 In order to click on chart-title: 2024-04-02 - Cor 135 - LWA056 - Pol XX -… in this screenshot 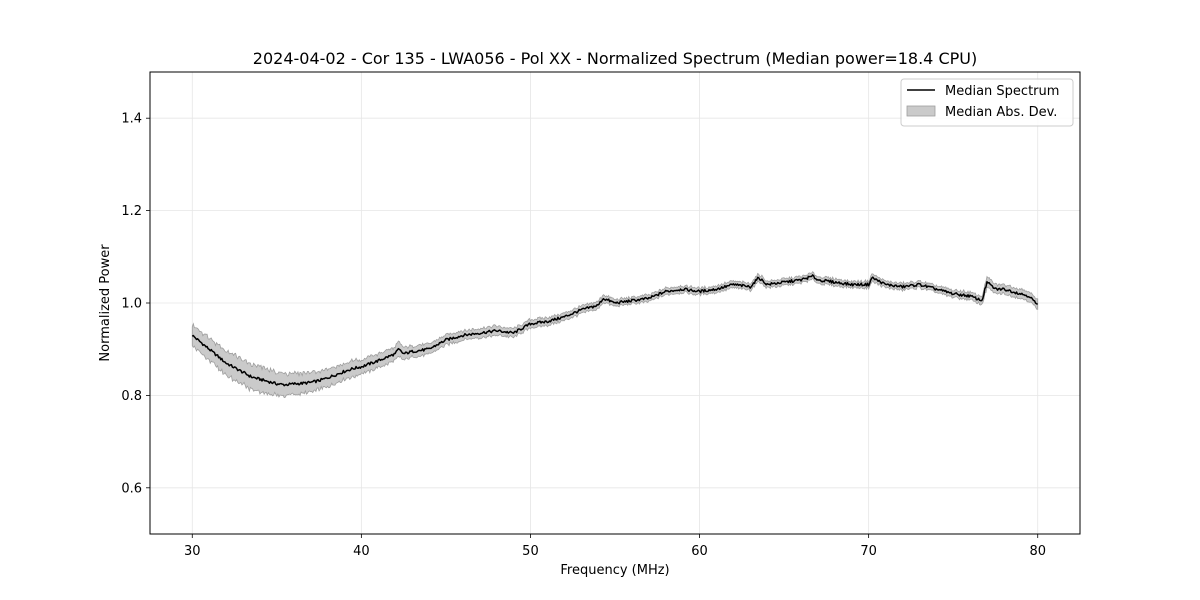, I will do `click(615, 58)`.